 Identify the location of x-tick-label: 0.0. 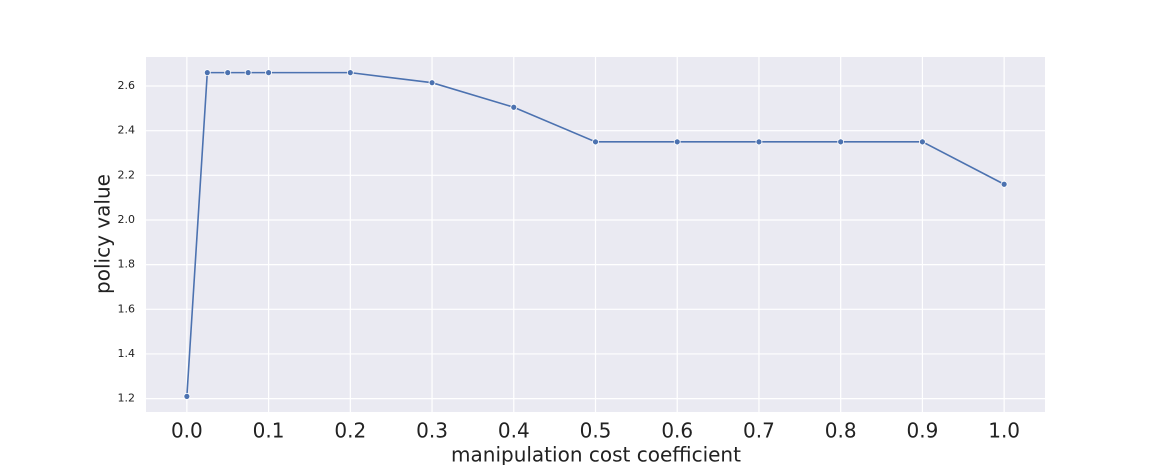
(187, 431).